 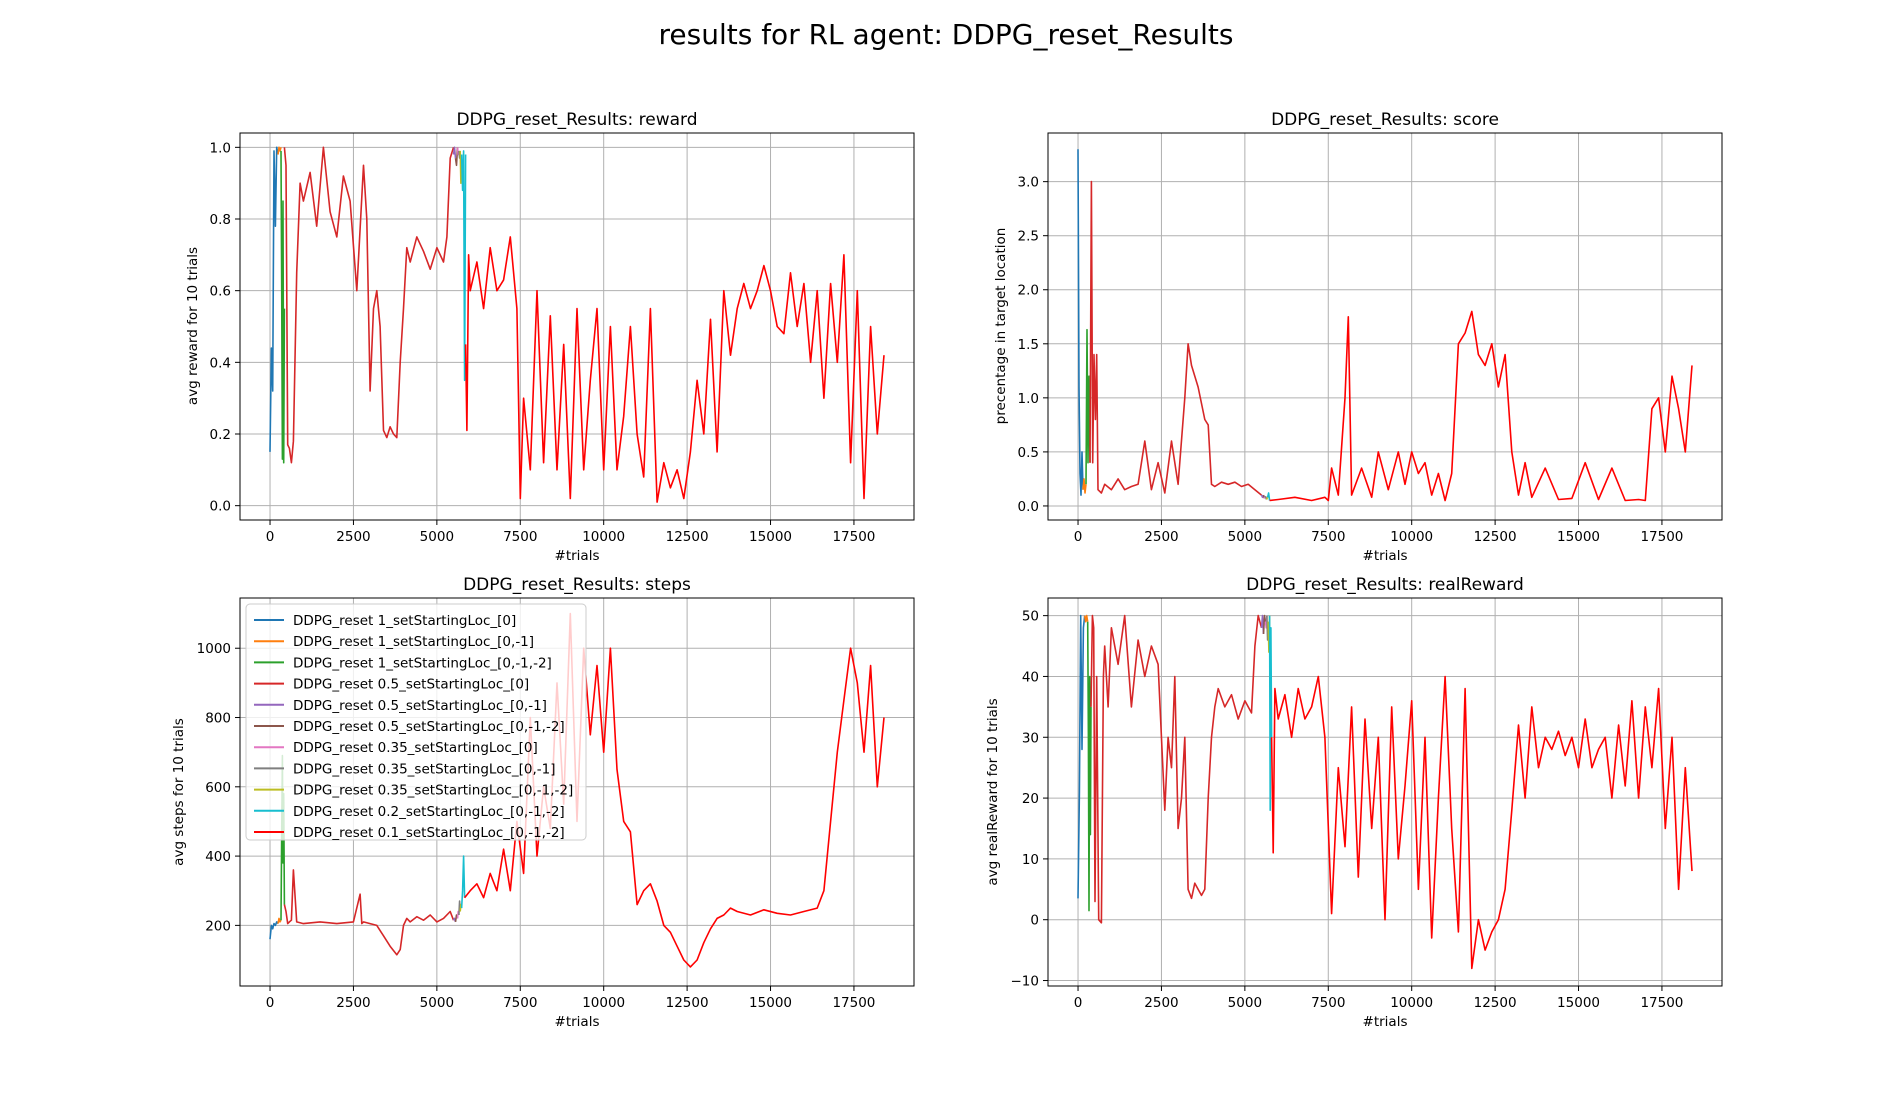 What do you see at coordinates (404, 621) in the screenshot?
I see `legend-label: DDPG_reset 1_setStartingLoc_[0]` at bounding box center [404, 621].